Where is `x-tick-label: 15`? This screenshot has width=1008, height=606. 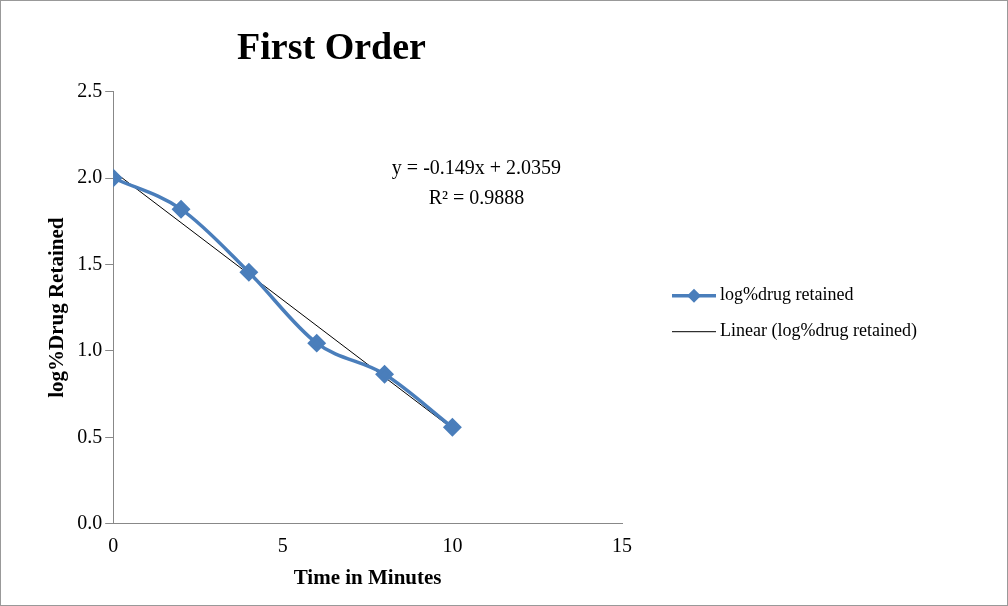 x-tick-label: 15 is located at coordinates (622, 545).